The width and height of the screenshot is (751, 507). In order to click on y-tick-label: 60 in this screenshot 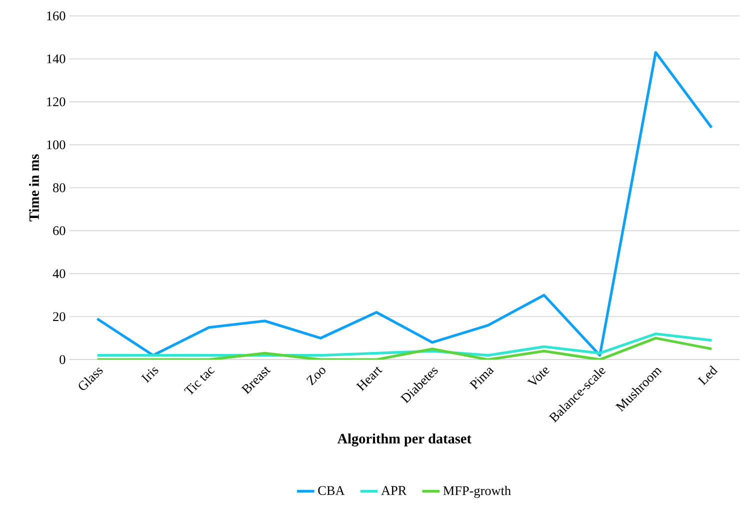, I will do `click(59, 231)`.